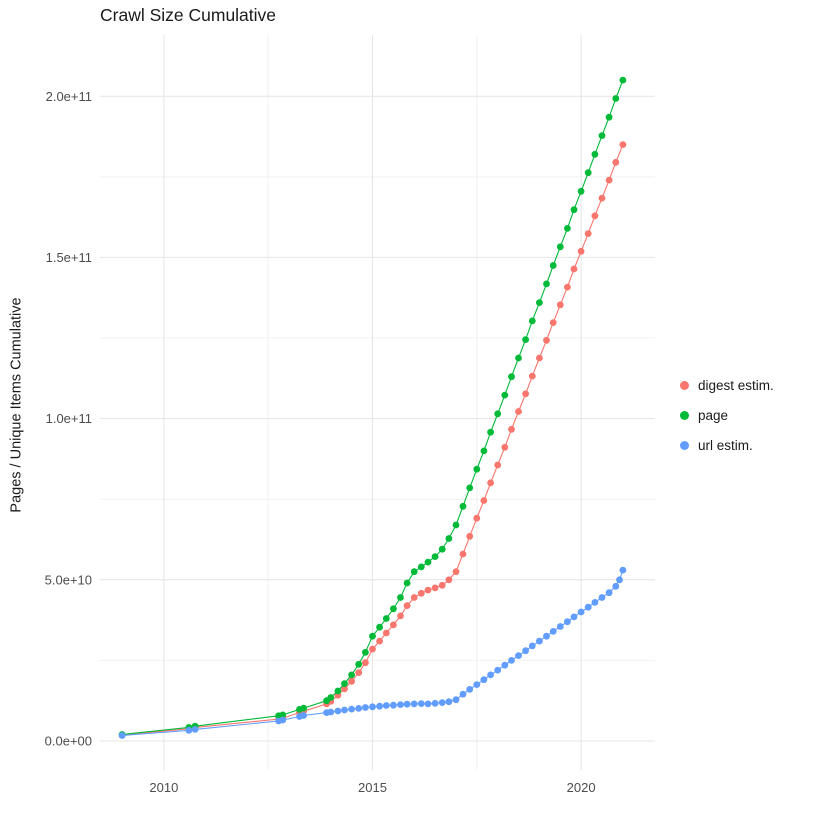 Image resolution: width=826 pixels, height=827 pixels. Describe the element at coordinates (69, 96) in the screenshot. I see `svg-text: 2.0e+11` at that location.